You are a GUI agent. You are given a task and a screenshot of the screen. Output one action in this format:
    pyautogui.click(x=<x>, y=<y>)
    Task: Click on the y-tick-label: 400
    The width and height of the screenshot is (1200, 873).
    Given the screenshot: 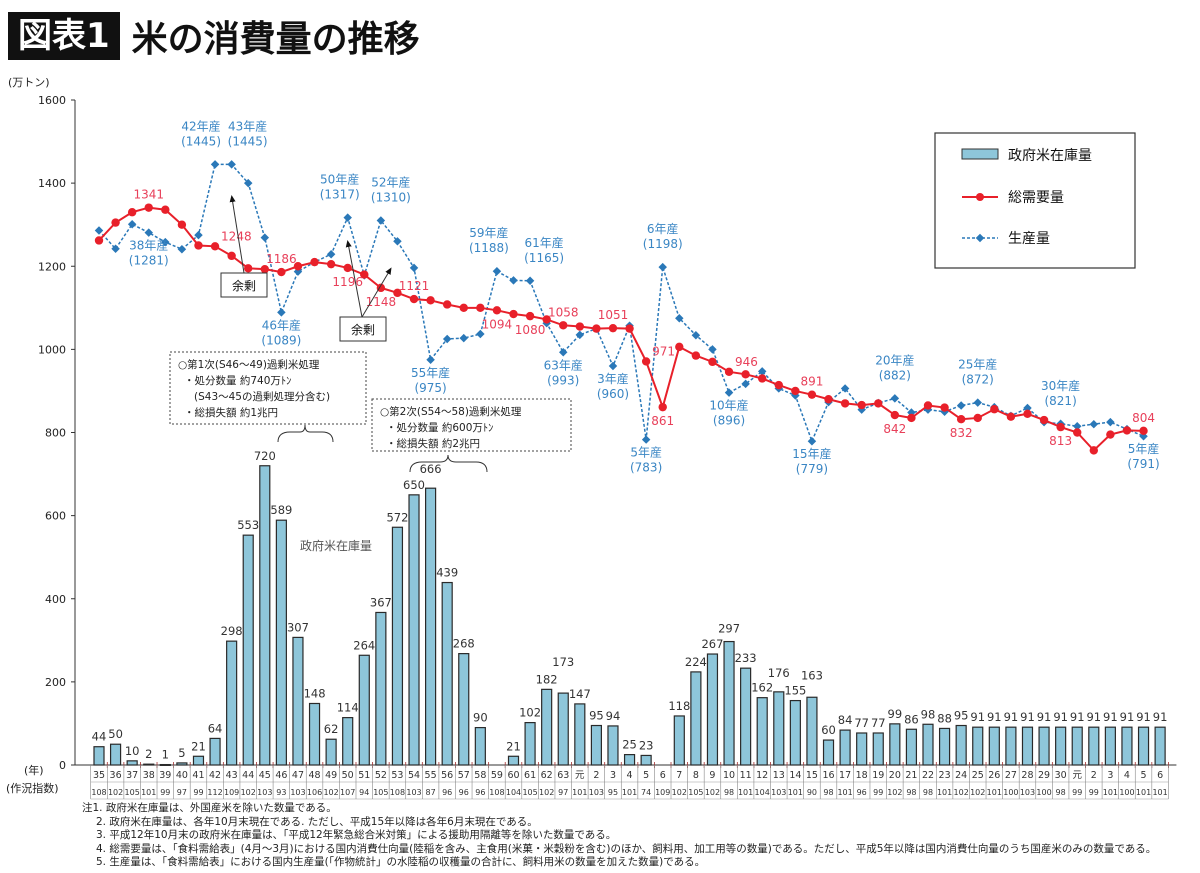 What is the action you would take?
    pyautogui.click(x=55, y=599)
    